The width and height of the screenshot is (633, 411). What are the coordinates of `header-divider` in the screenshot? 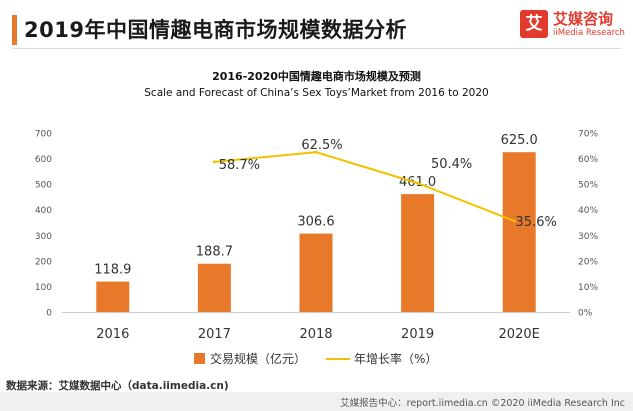 It's located at (316, 48).